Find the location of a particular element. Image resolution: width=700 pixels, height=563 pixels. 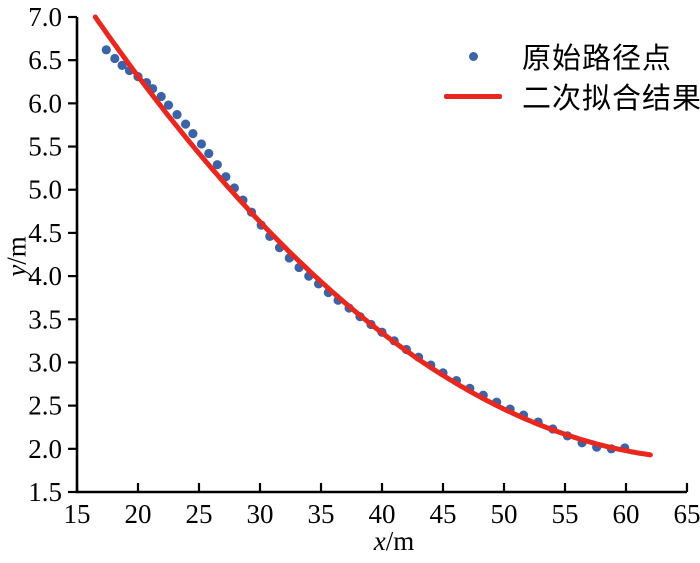

x-tick-label: 30 is located at coordinates (260, 514).